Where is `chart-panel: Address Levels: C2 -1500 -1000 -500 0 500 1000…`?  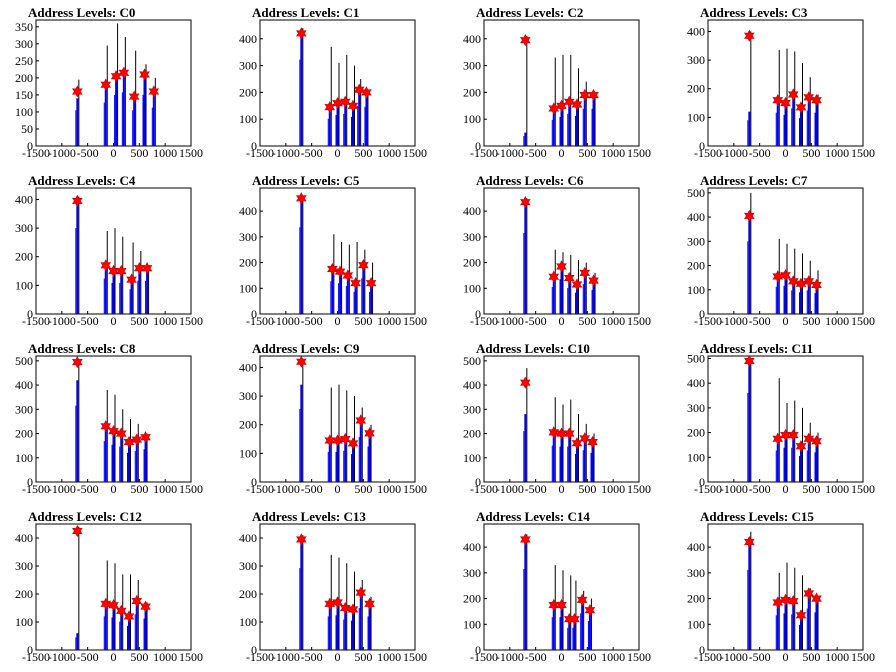 chart-panel: Address Levels: C2 -1500 -1000 -500 0 500 1000… is located at coordinates (560, 84).